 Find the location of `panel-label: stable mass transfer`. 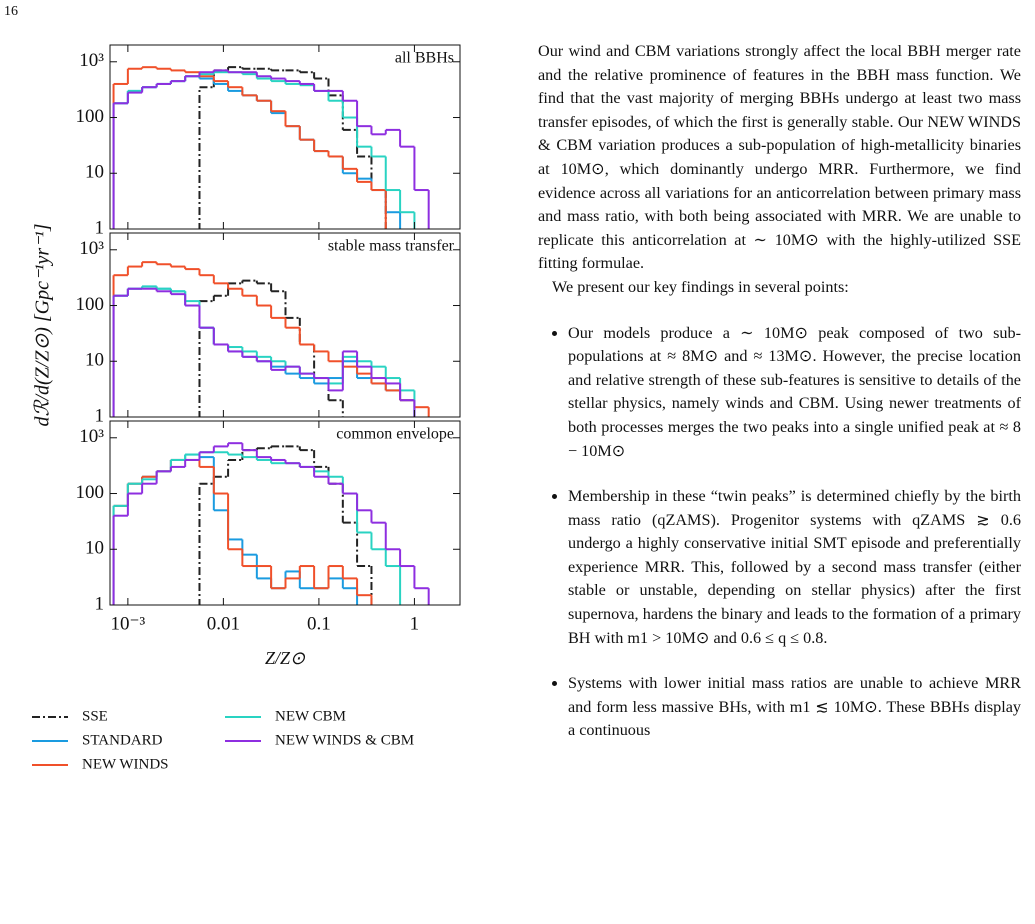

panel-label: stable mass transfer is located at coordinates (391, 246).